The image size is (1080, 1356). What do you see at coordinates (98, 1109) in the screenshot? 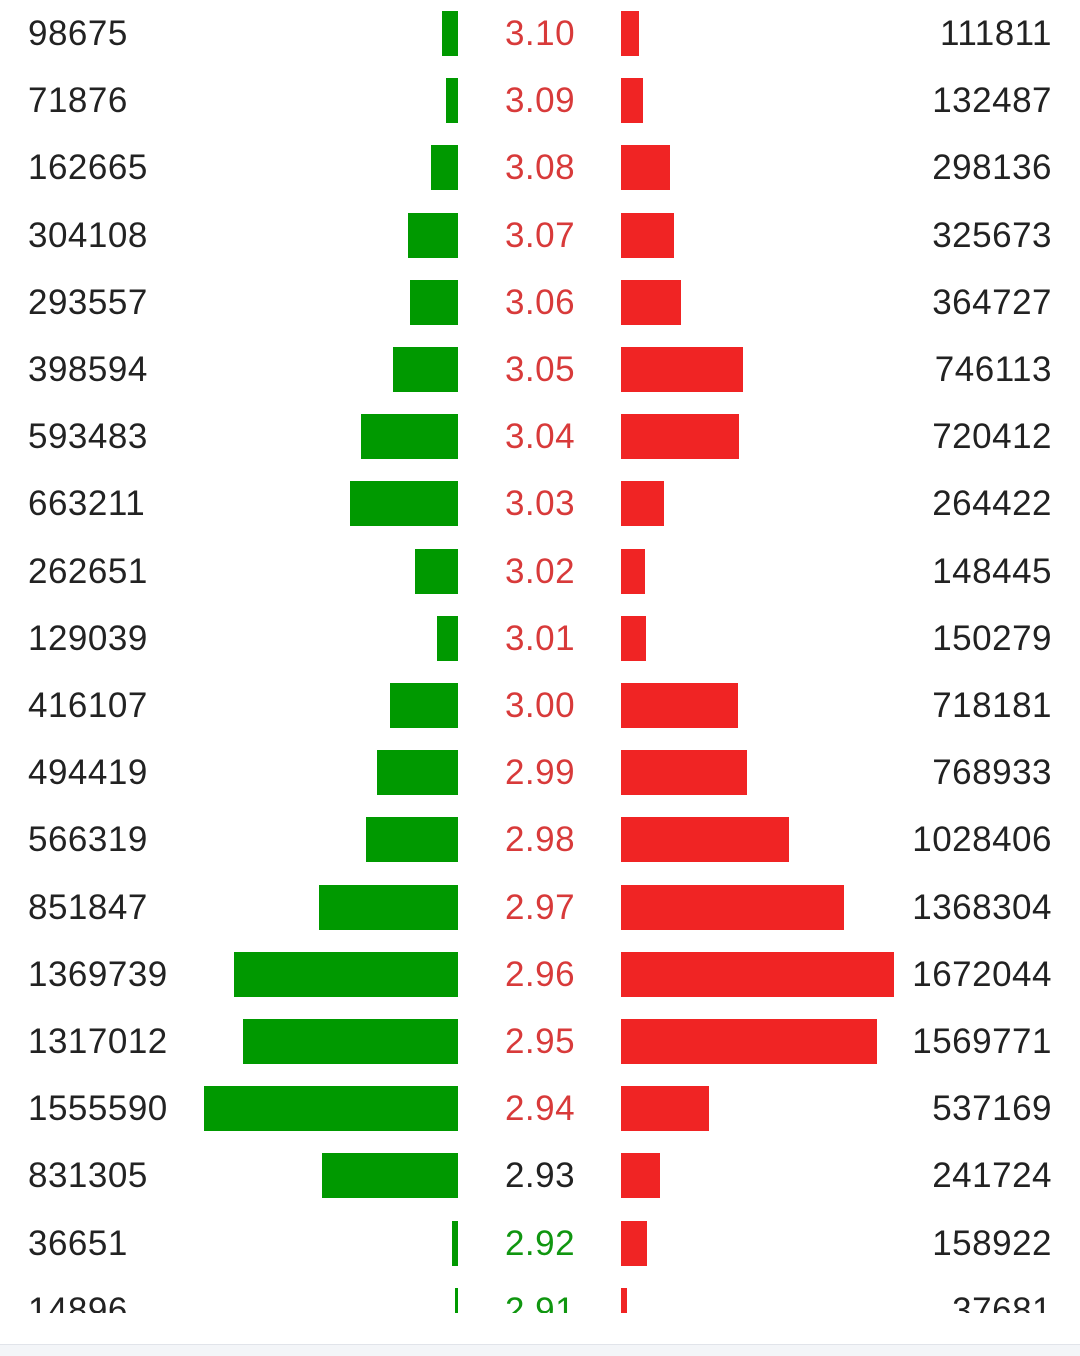
I see `buy-volume-label: 1555590` at bounding box center [98, 1109].